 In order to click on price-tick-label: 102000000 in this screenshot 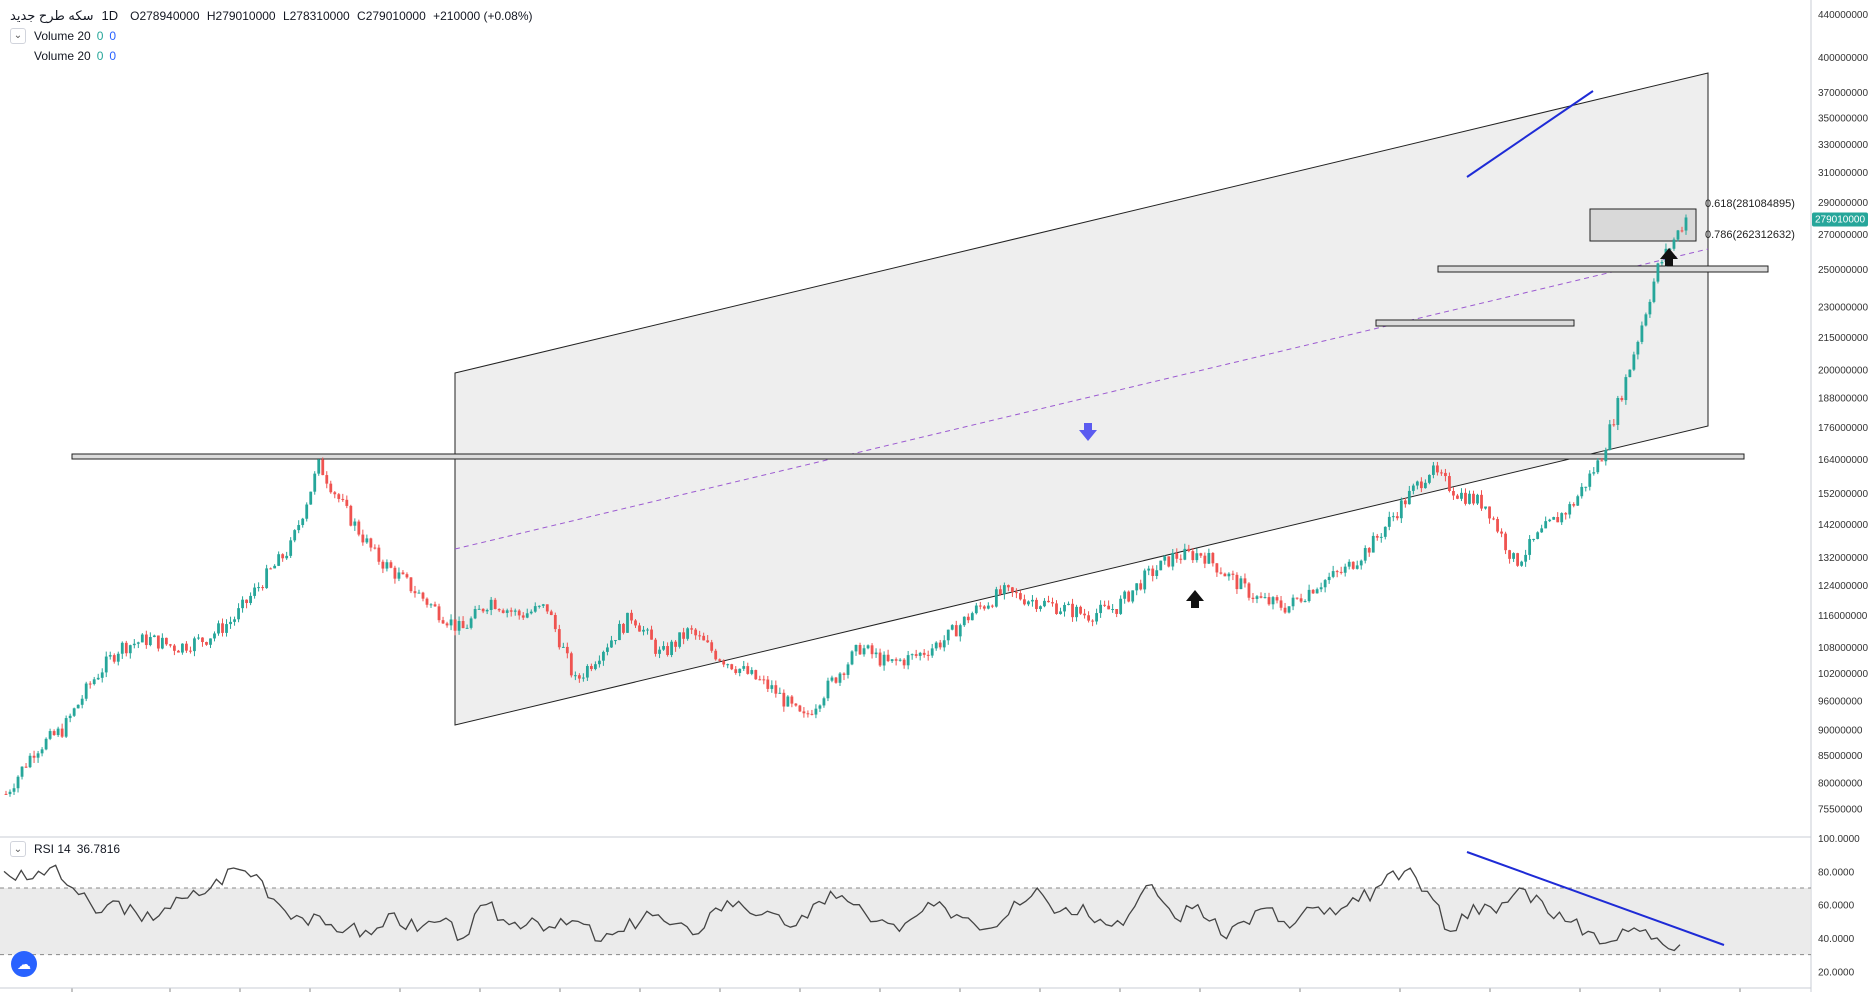, I will do `click(1843, 674)`.